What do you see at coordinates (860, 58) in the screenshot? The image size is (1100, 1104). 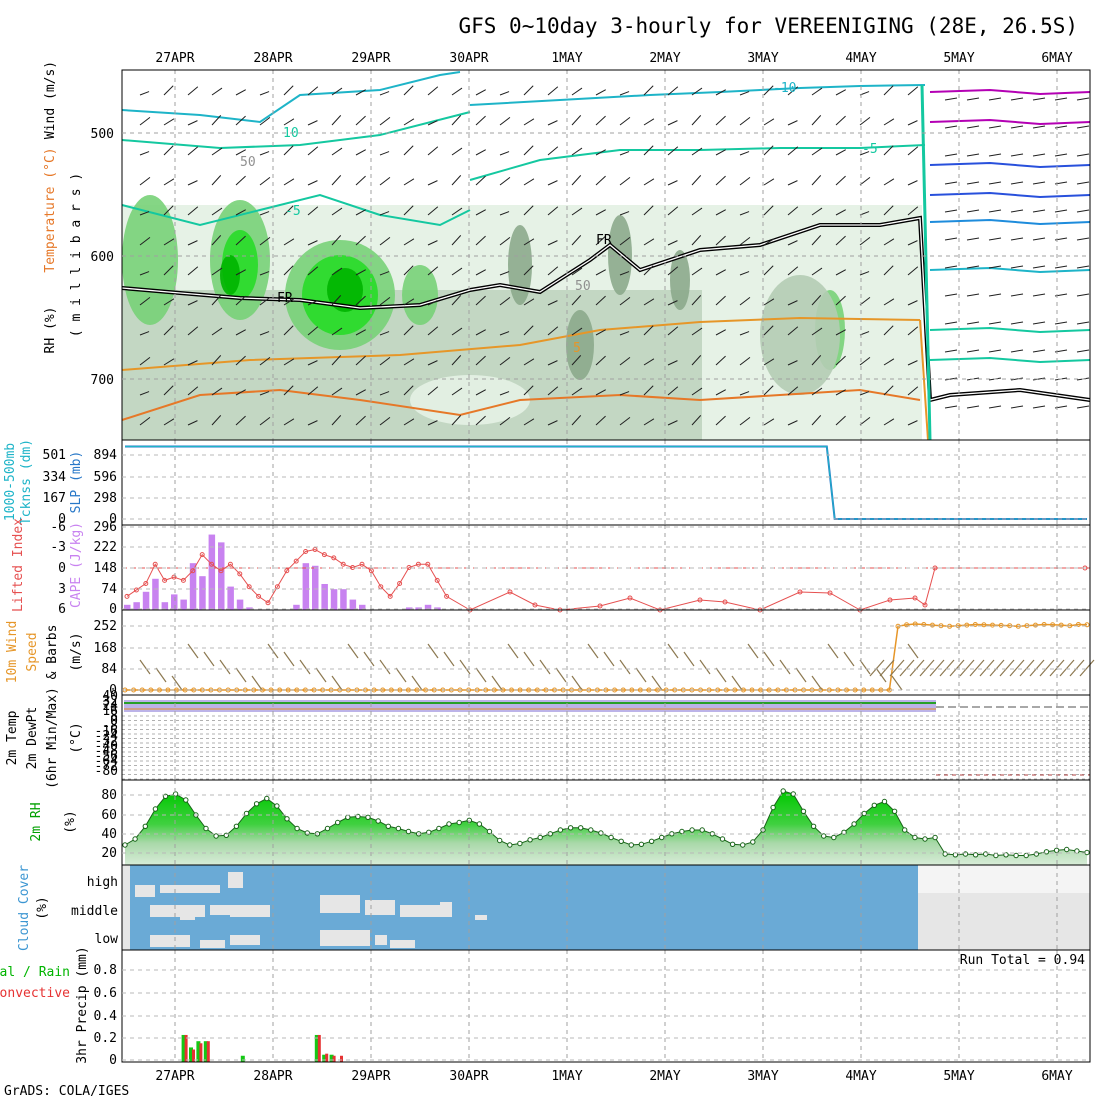 I see `date-label-top: 4MAY` at bounding box center [860, 58].